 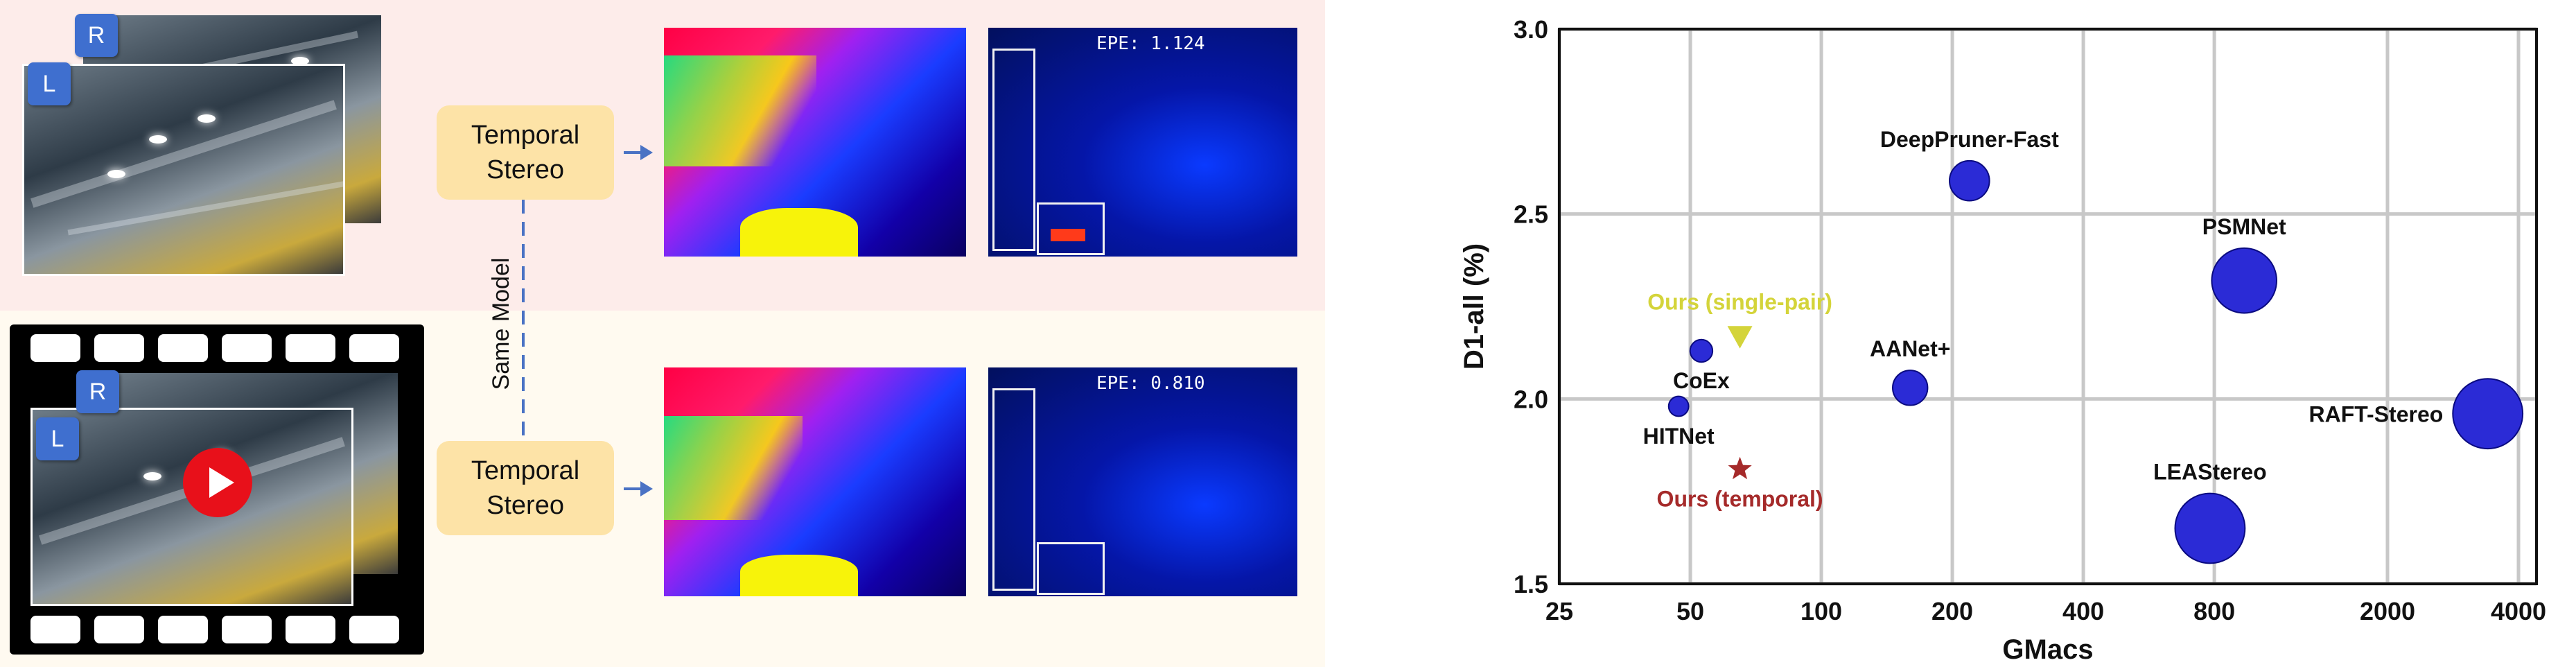 I want to click on film-strip: R L, so click(x=217, y=489).